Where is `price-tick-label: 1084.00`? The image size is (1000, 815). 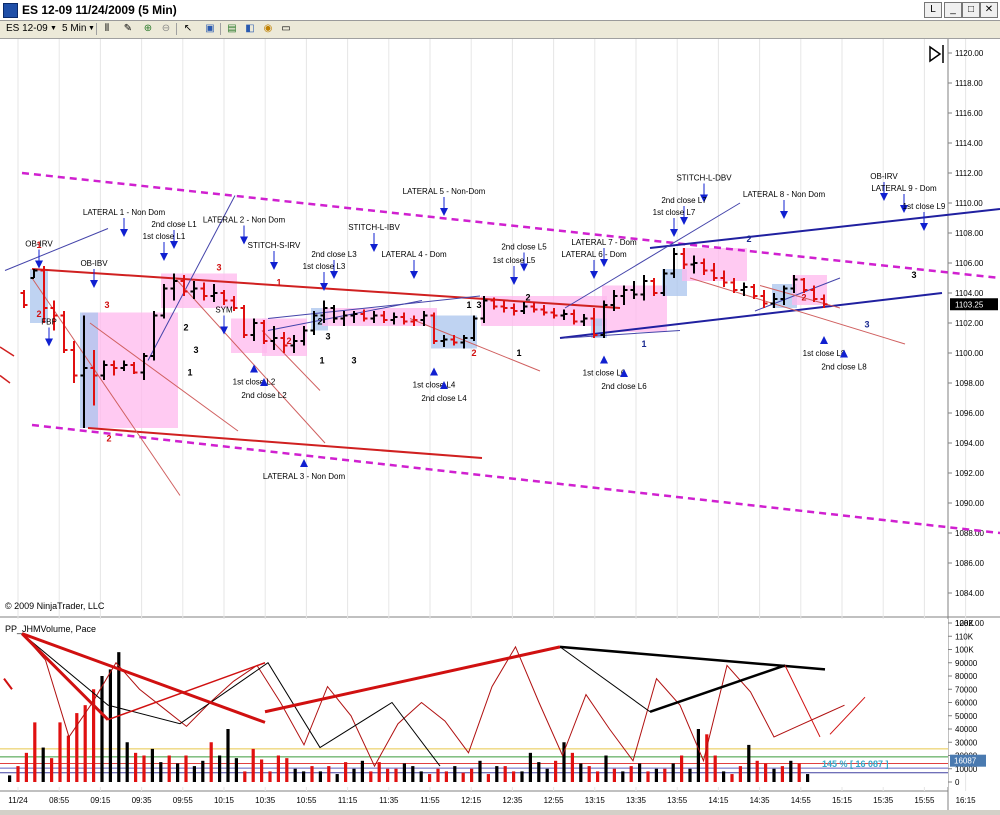
price-tick-label: 1084.00 is located at coordinates (969, 593).